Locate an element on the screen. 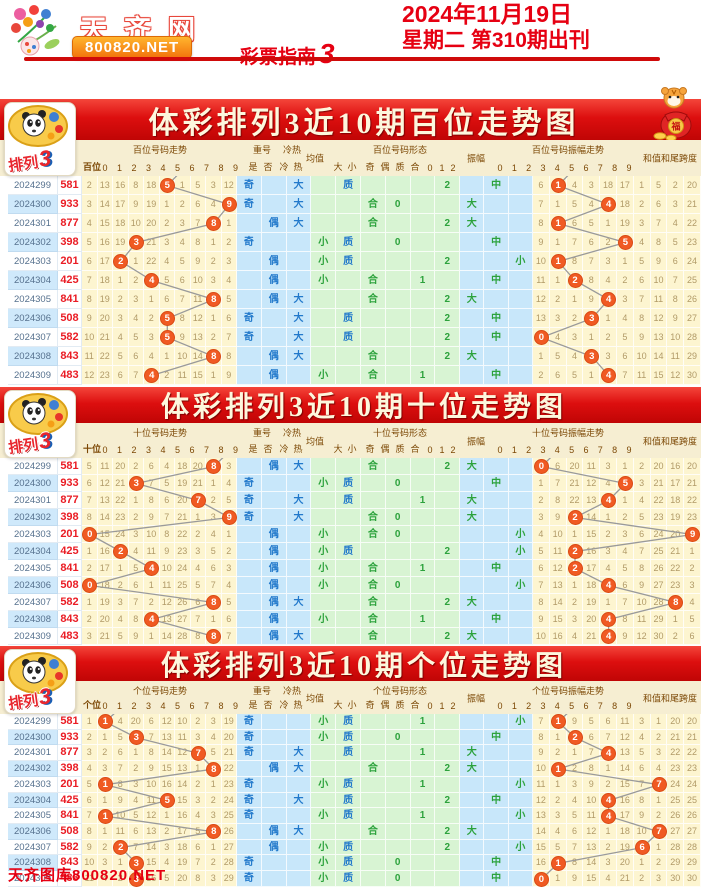  miss-cell: 4 is located at coordinates (198, 568).